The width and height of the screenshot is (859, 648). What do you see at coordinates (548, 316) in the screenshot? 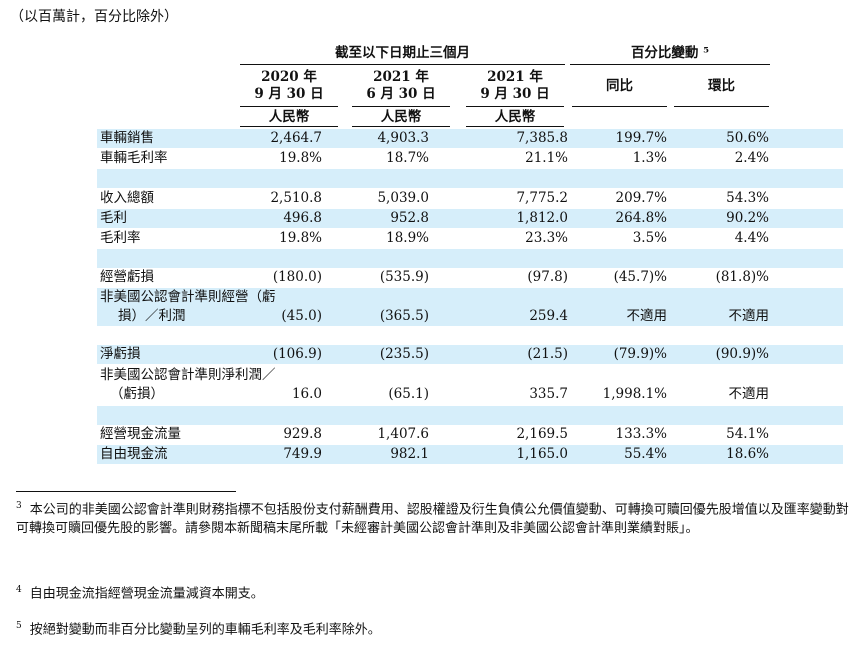
I see `value-2021-sep: 259.4` at bounding box center [548, 316].